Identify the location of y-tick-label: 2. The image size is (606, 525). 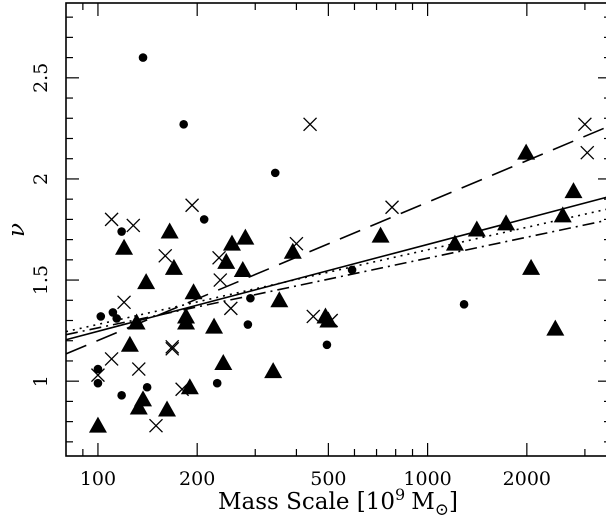
(41, 179).